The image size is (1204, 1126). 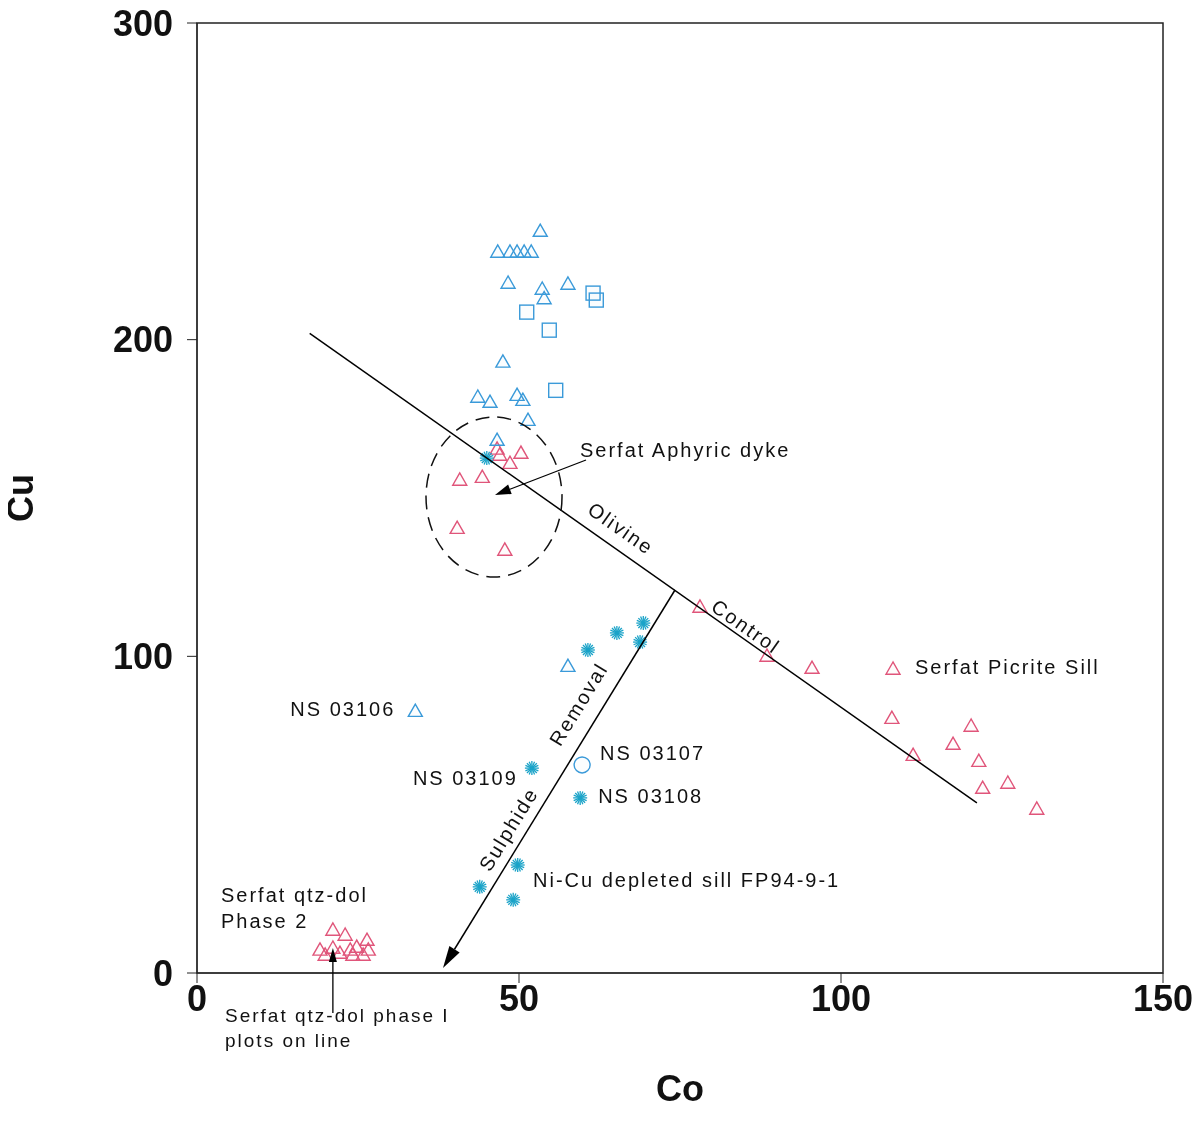 What do you see at coordinates (142, 657) in the screenshot?
I see `y-tick-label: 100` at bounding box center [142, 657].